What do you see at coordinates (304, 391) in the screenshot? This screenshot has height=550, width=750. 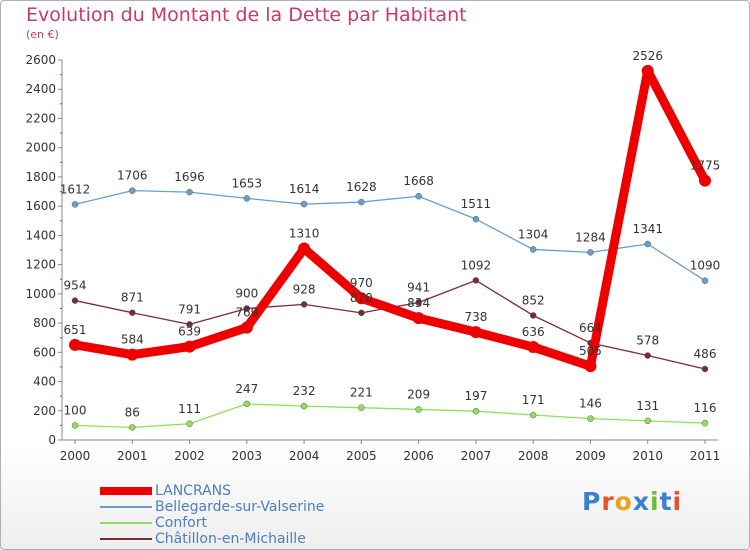 I see `data-label: 232` at bounding box center [304, 391].